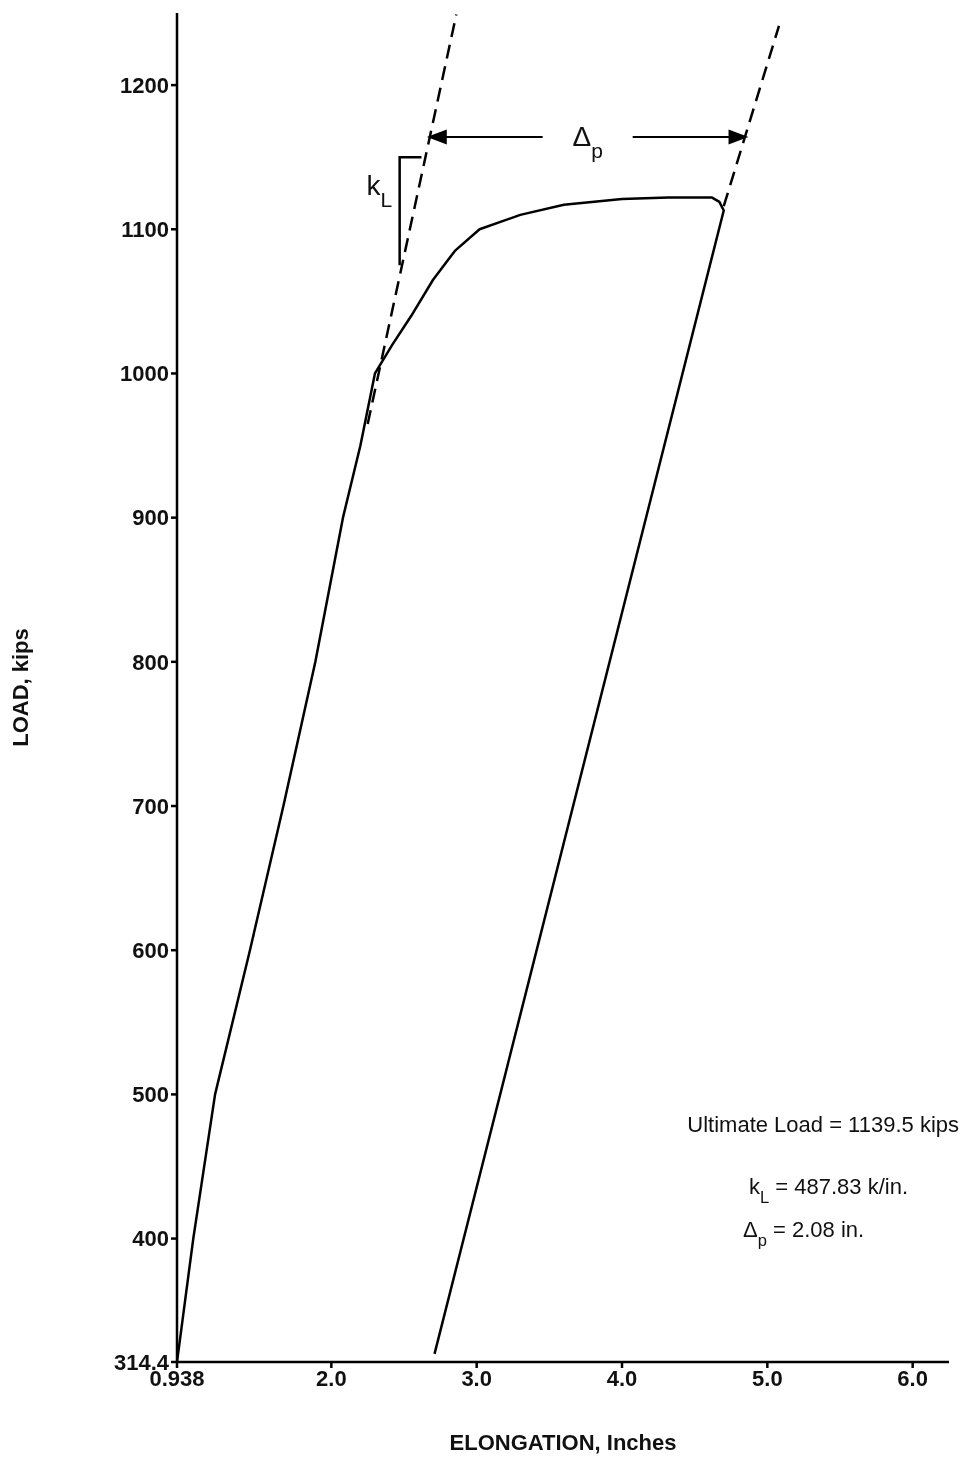 The image size is (971, 1469). Describe the element at coordinates (150, 951) in the screenshot. I see `y-tick-label: 600` at that location.